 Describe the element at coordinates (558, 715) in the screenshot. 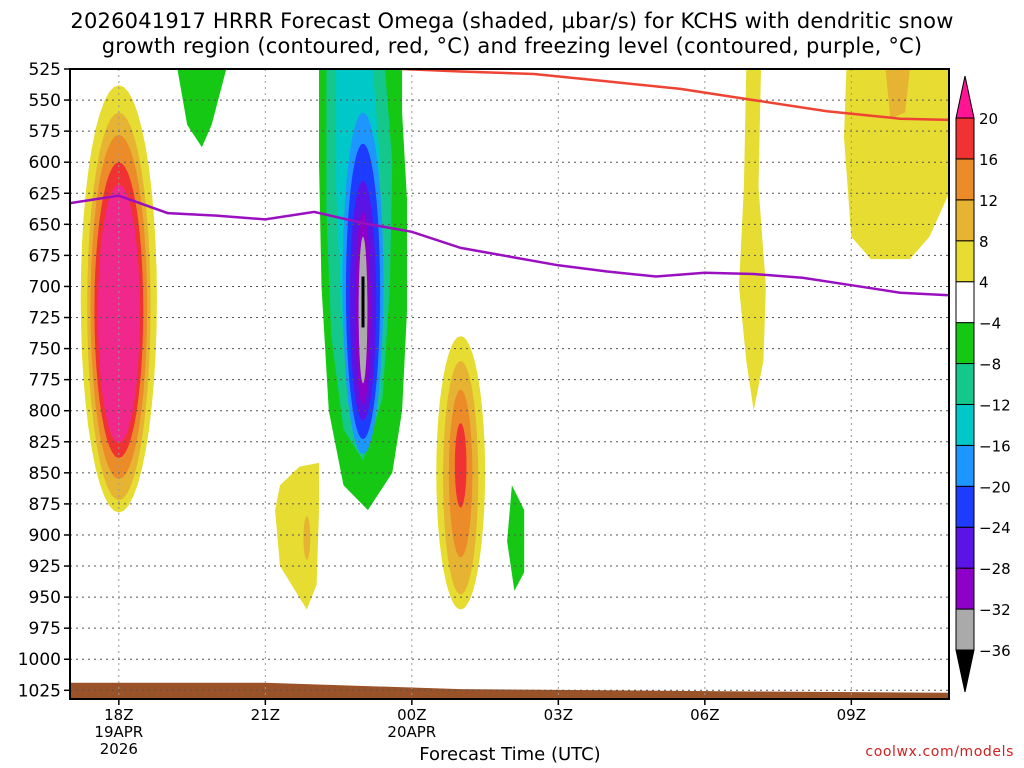

I see `x-tick-label-03Z: 03Z` at that location.